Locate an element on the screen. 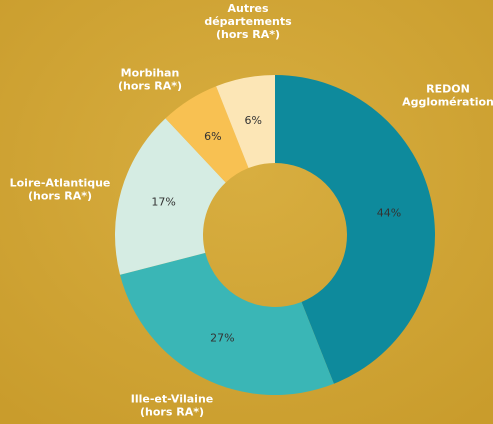  category-label: REDON Agglomération is located at coordinates (447, 96).